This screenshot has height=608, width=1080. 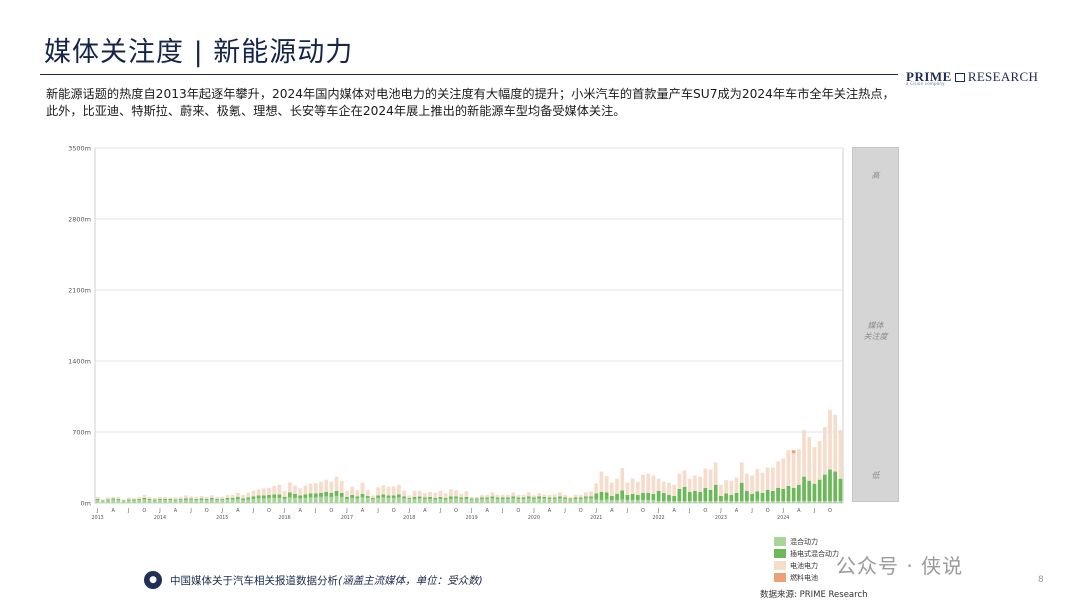 I want to click on y-tick-label: 0m, so click(x=86, y=504).